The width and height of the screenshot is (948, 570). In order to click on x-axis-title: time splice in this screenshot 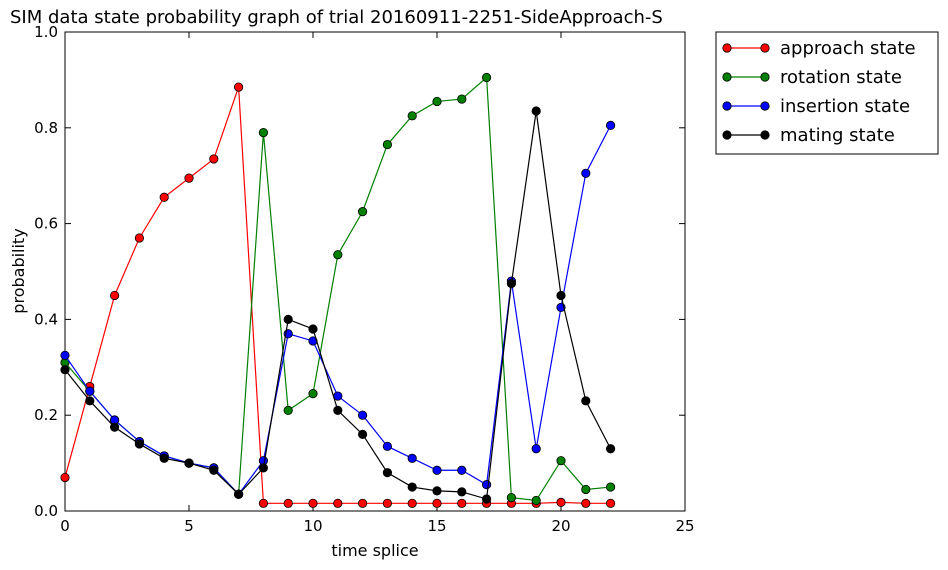, I will do `click(374, 550)`.